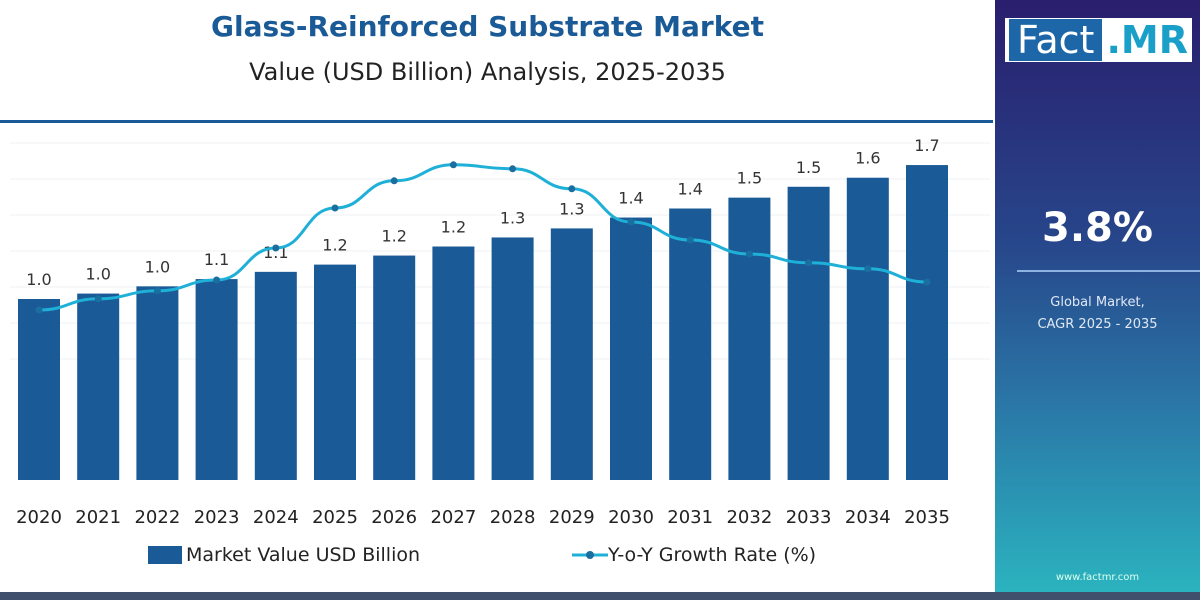 The image size is (1200, 600). What do you see at coordinates (1056, 40) in the screenshot?
I see `logo-text-left: Fact` at bounding box center [1056, 40].